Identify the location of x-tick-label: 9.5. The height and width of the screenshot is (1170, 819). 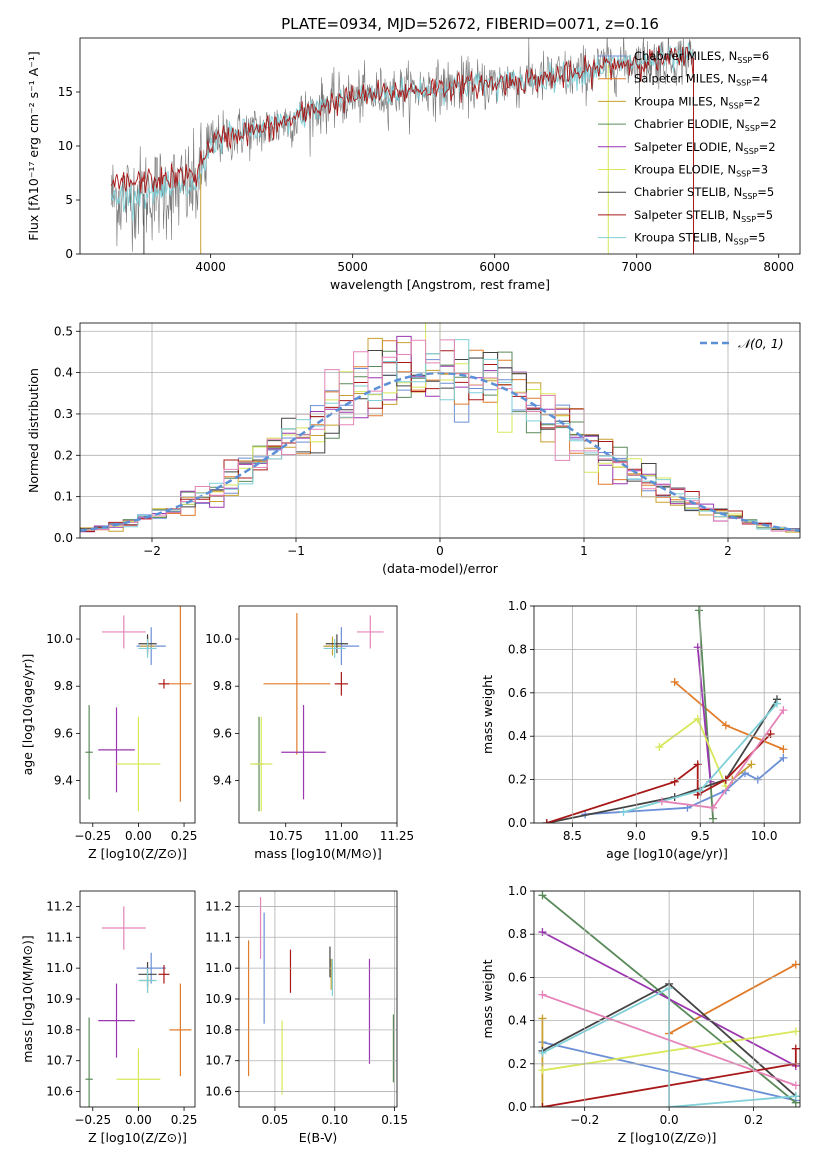
(700, 836).